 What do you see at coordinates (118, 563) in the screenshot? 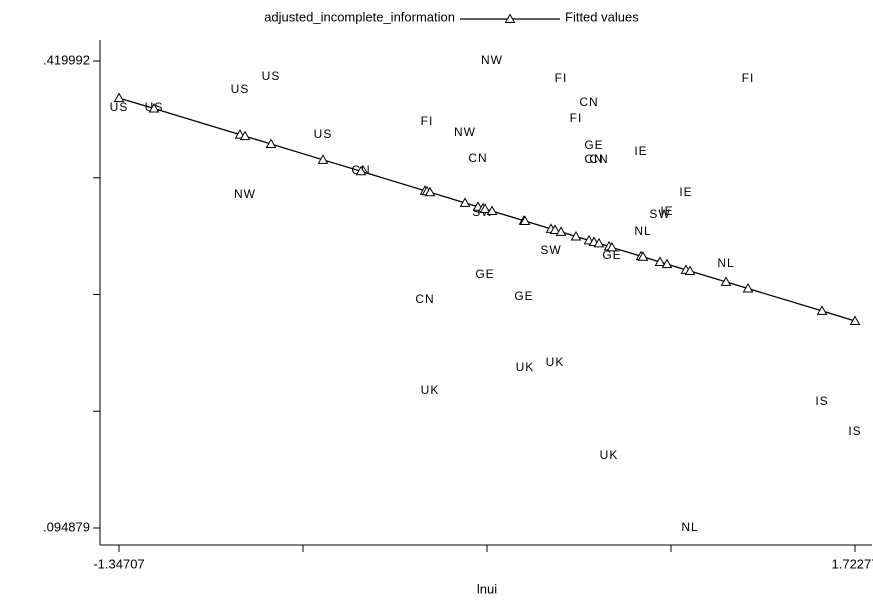
I see `x-tick-label: -1.34707` at bounding box center [118, 563].